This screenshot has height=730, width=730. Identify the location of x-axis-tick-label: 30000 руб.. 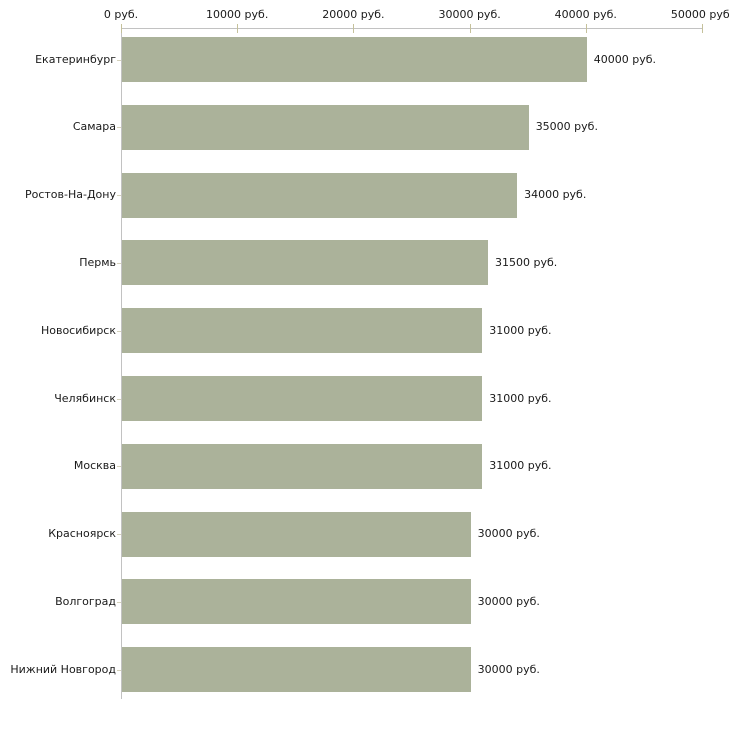
(469, 14).